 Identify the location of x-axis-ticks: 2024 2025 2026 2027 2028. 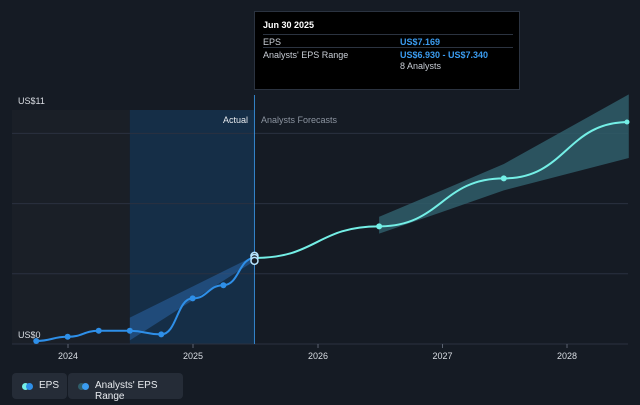
(317, 352).